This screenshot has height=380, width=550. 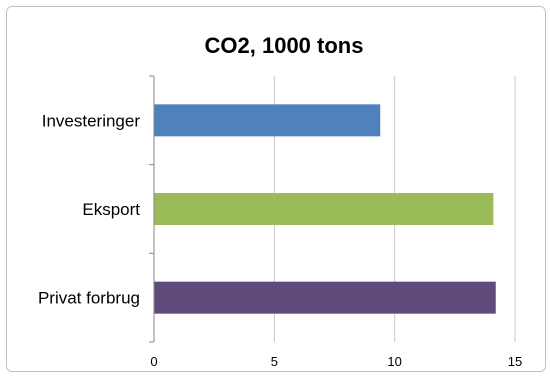 I want to click on x-tick-label: 0, so click(x=153, y=361).